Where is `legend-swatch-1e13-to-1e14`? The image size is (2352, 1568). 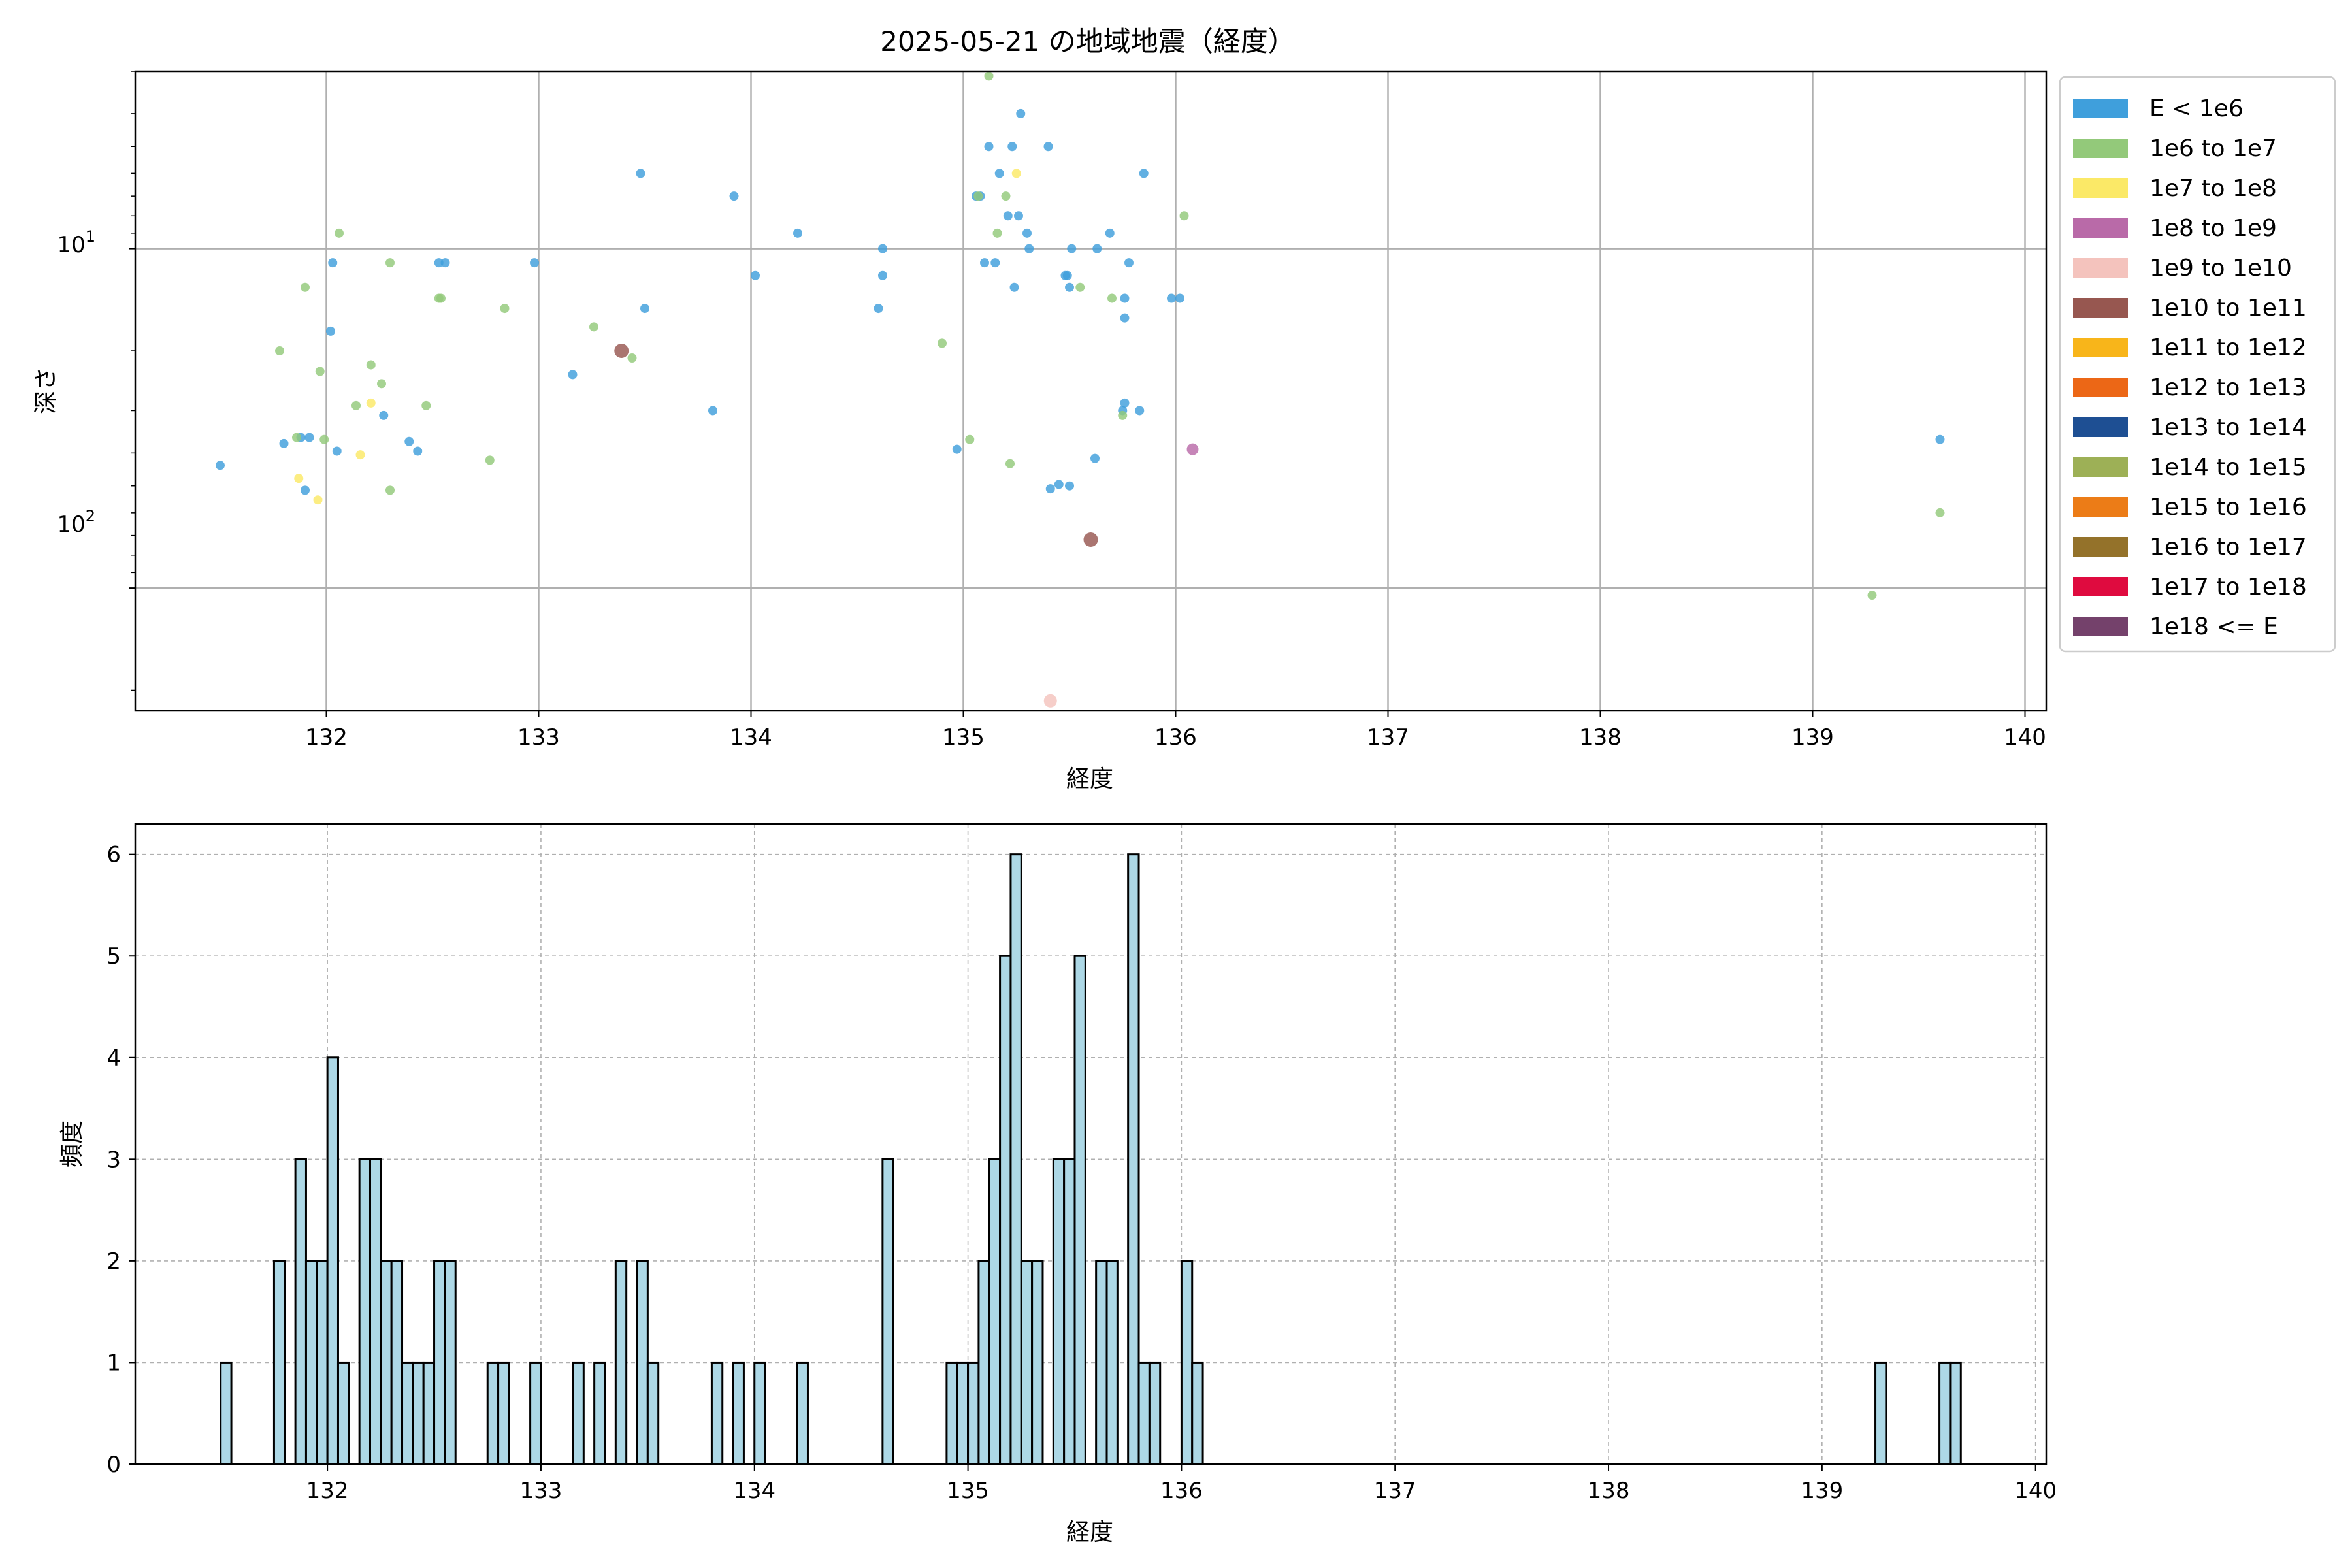 legend-swatch-1e13-to-1e14 is located at coordinates (2100, 427).